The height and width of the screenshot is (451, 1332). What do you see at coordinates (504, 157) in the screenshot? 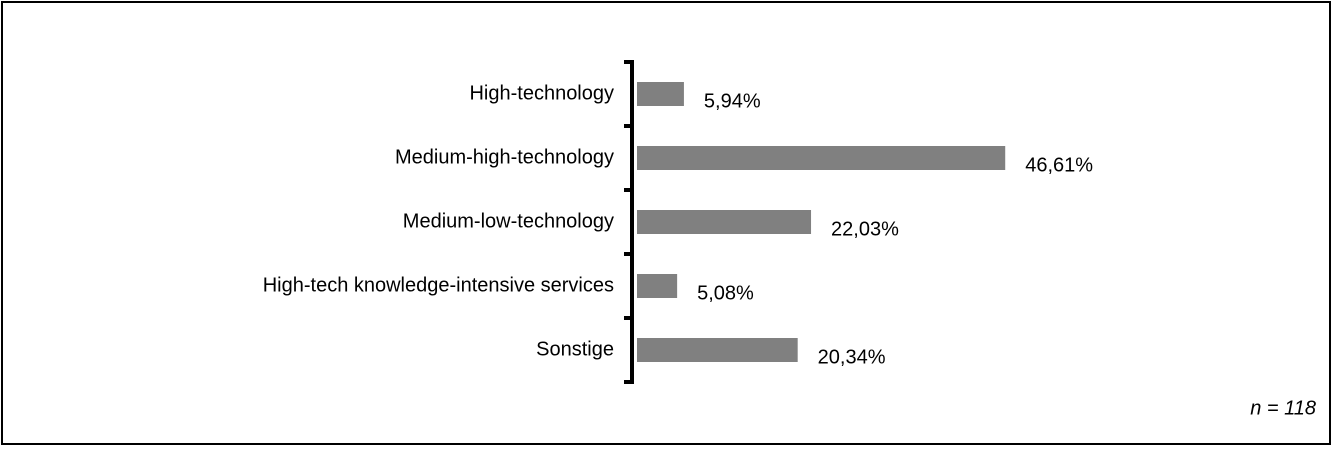
I see `category-label: Medium-high-technology` at bounding box center [504, 157].